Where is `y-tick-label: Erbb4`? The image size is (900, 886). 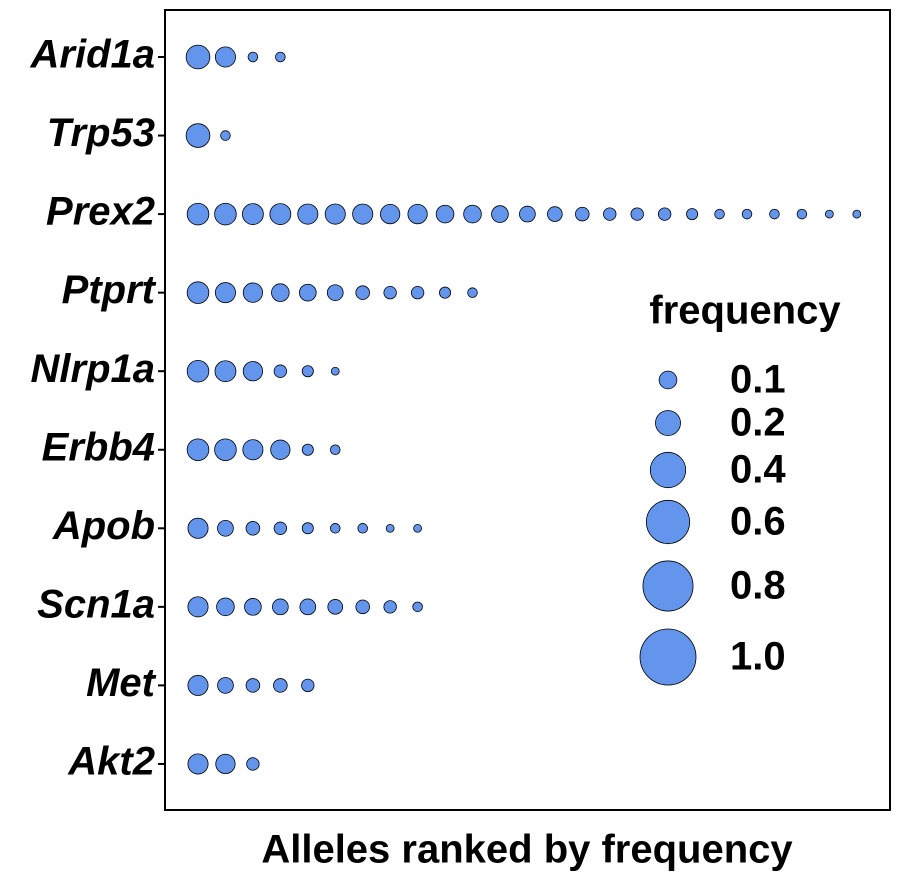
y-tick-label: Erbb4 is located at coordinates (98, 447).